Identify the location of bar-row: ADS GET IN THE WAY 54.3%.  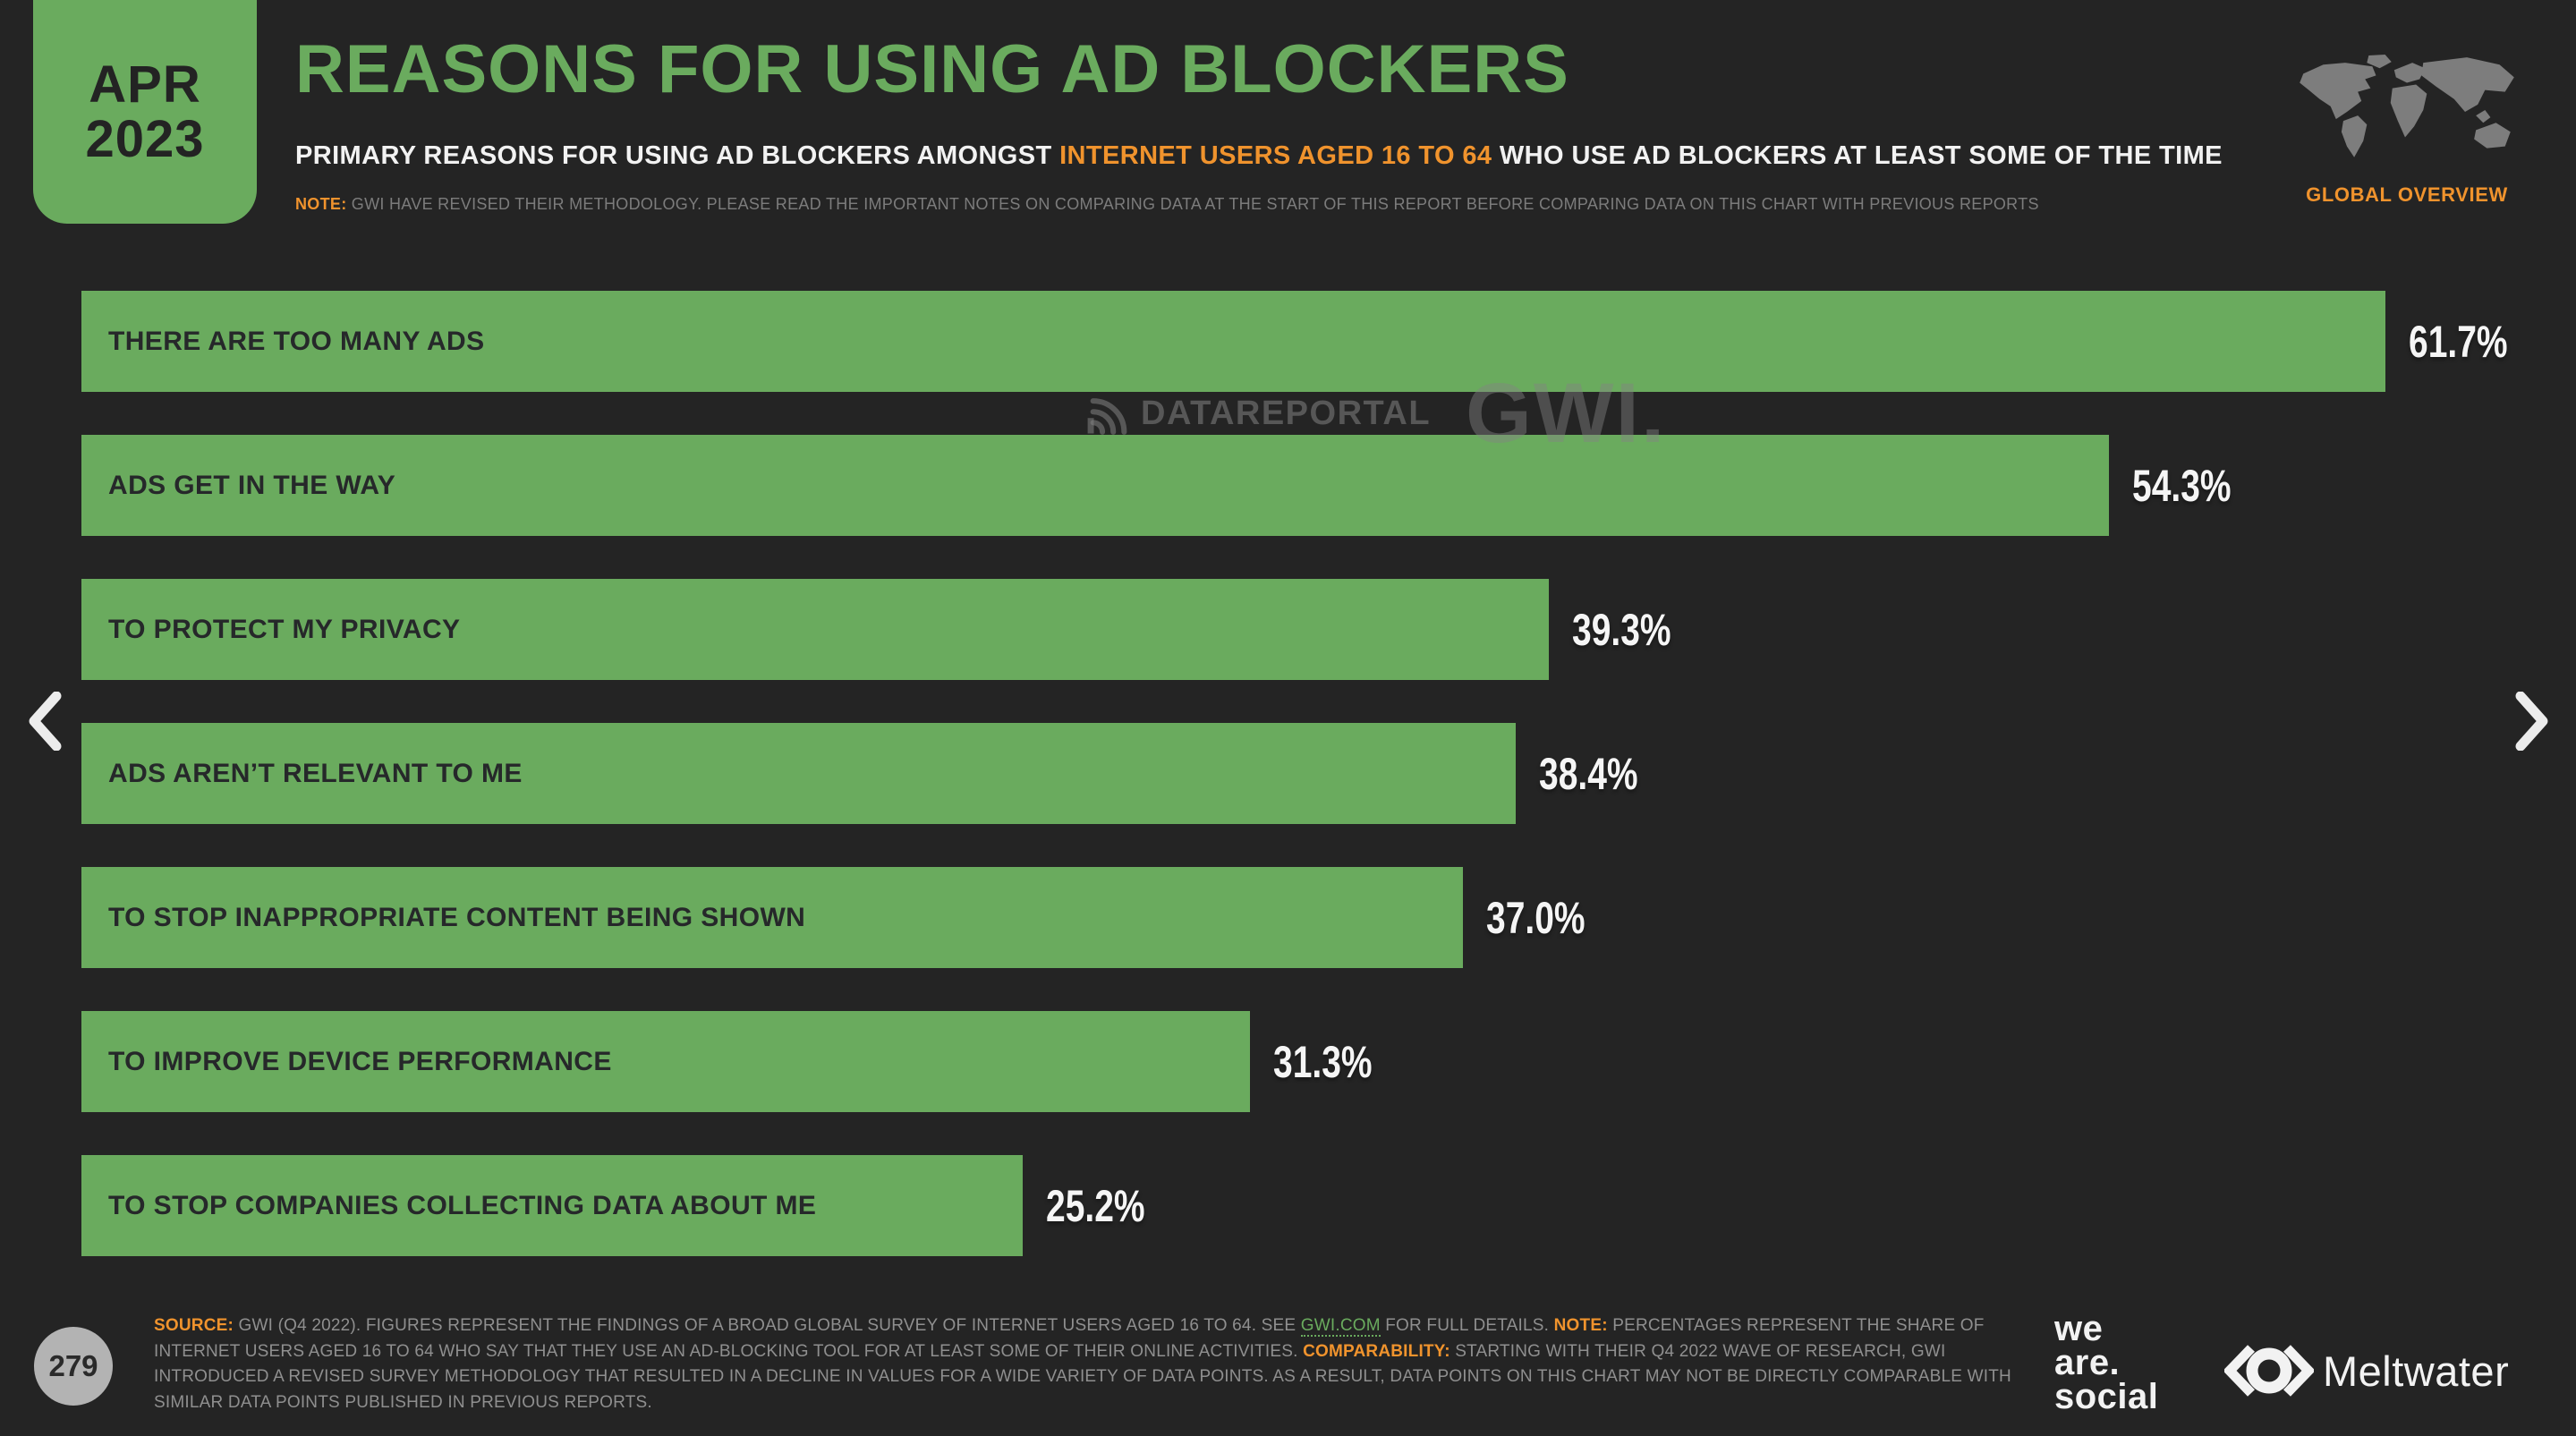
(1307, 485).